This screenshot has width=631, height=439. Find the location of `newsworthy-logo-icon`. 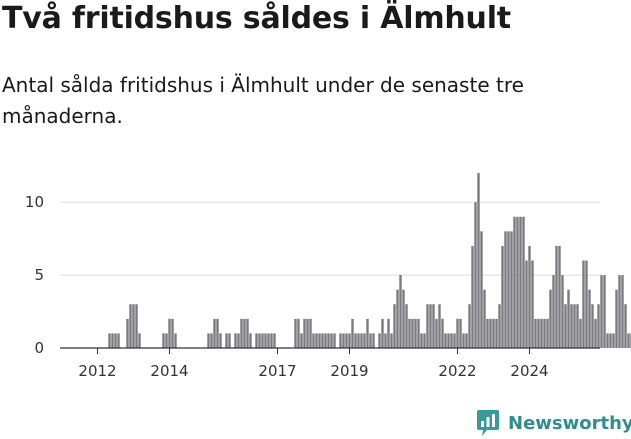

newsworthy-logo-icon is located at coordinates (488, 423).